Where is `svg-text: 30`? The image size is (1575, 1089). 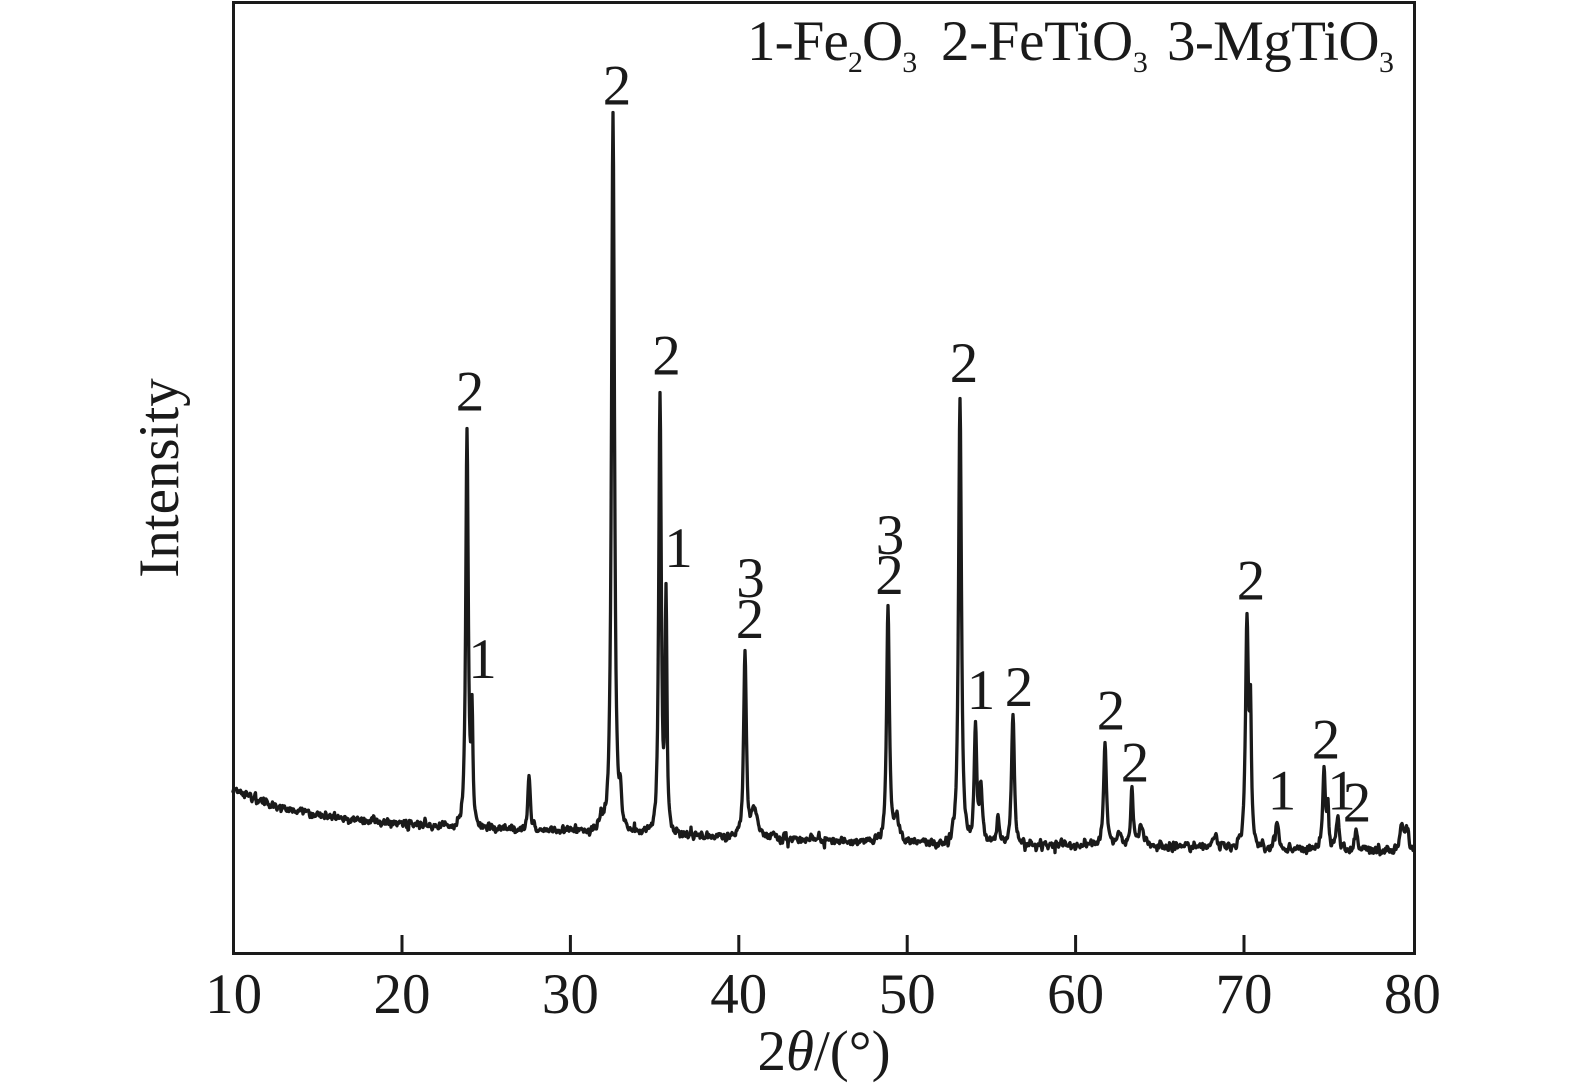 svg-text: 30 is located at coordinates (570, 994).